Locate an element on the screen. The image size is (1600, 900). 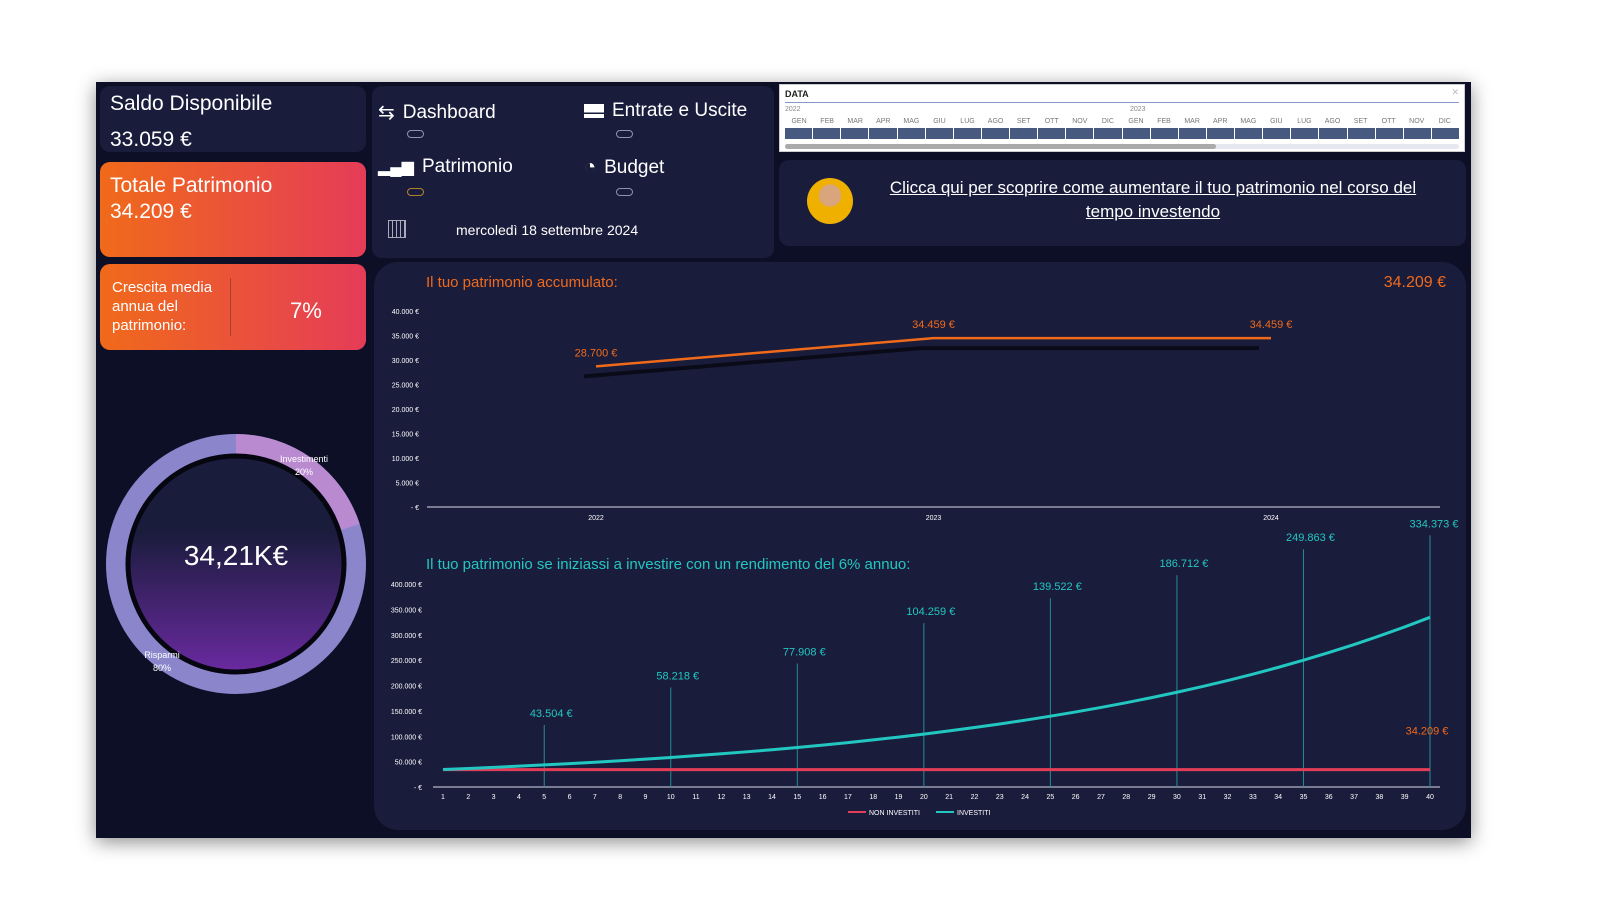
y-tick-label: 35.000 € is located at coordinates (405, 337).